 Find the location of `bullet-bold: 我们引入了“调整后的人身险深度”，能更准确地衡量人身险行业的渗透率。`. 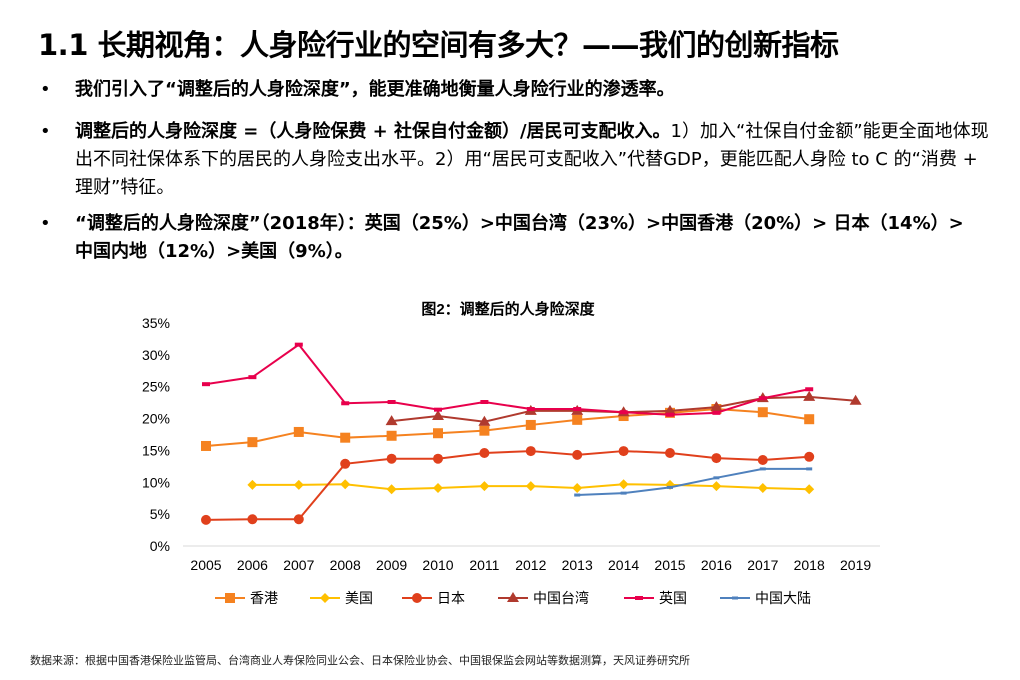

bullet-bold: 我们引入了“调整后的人身险深度”，能更准确地衡量人身险行业的渗透率。 is located at coordinates (375, 89).